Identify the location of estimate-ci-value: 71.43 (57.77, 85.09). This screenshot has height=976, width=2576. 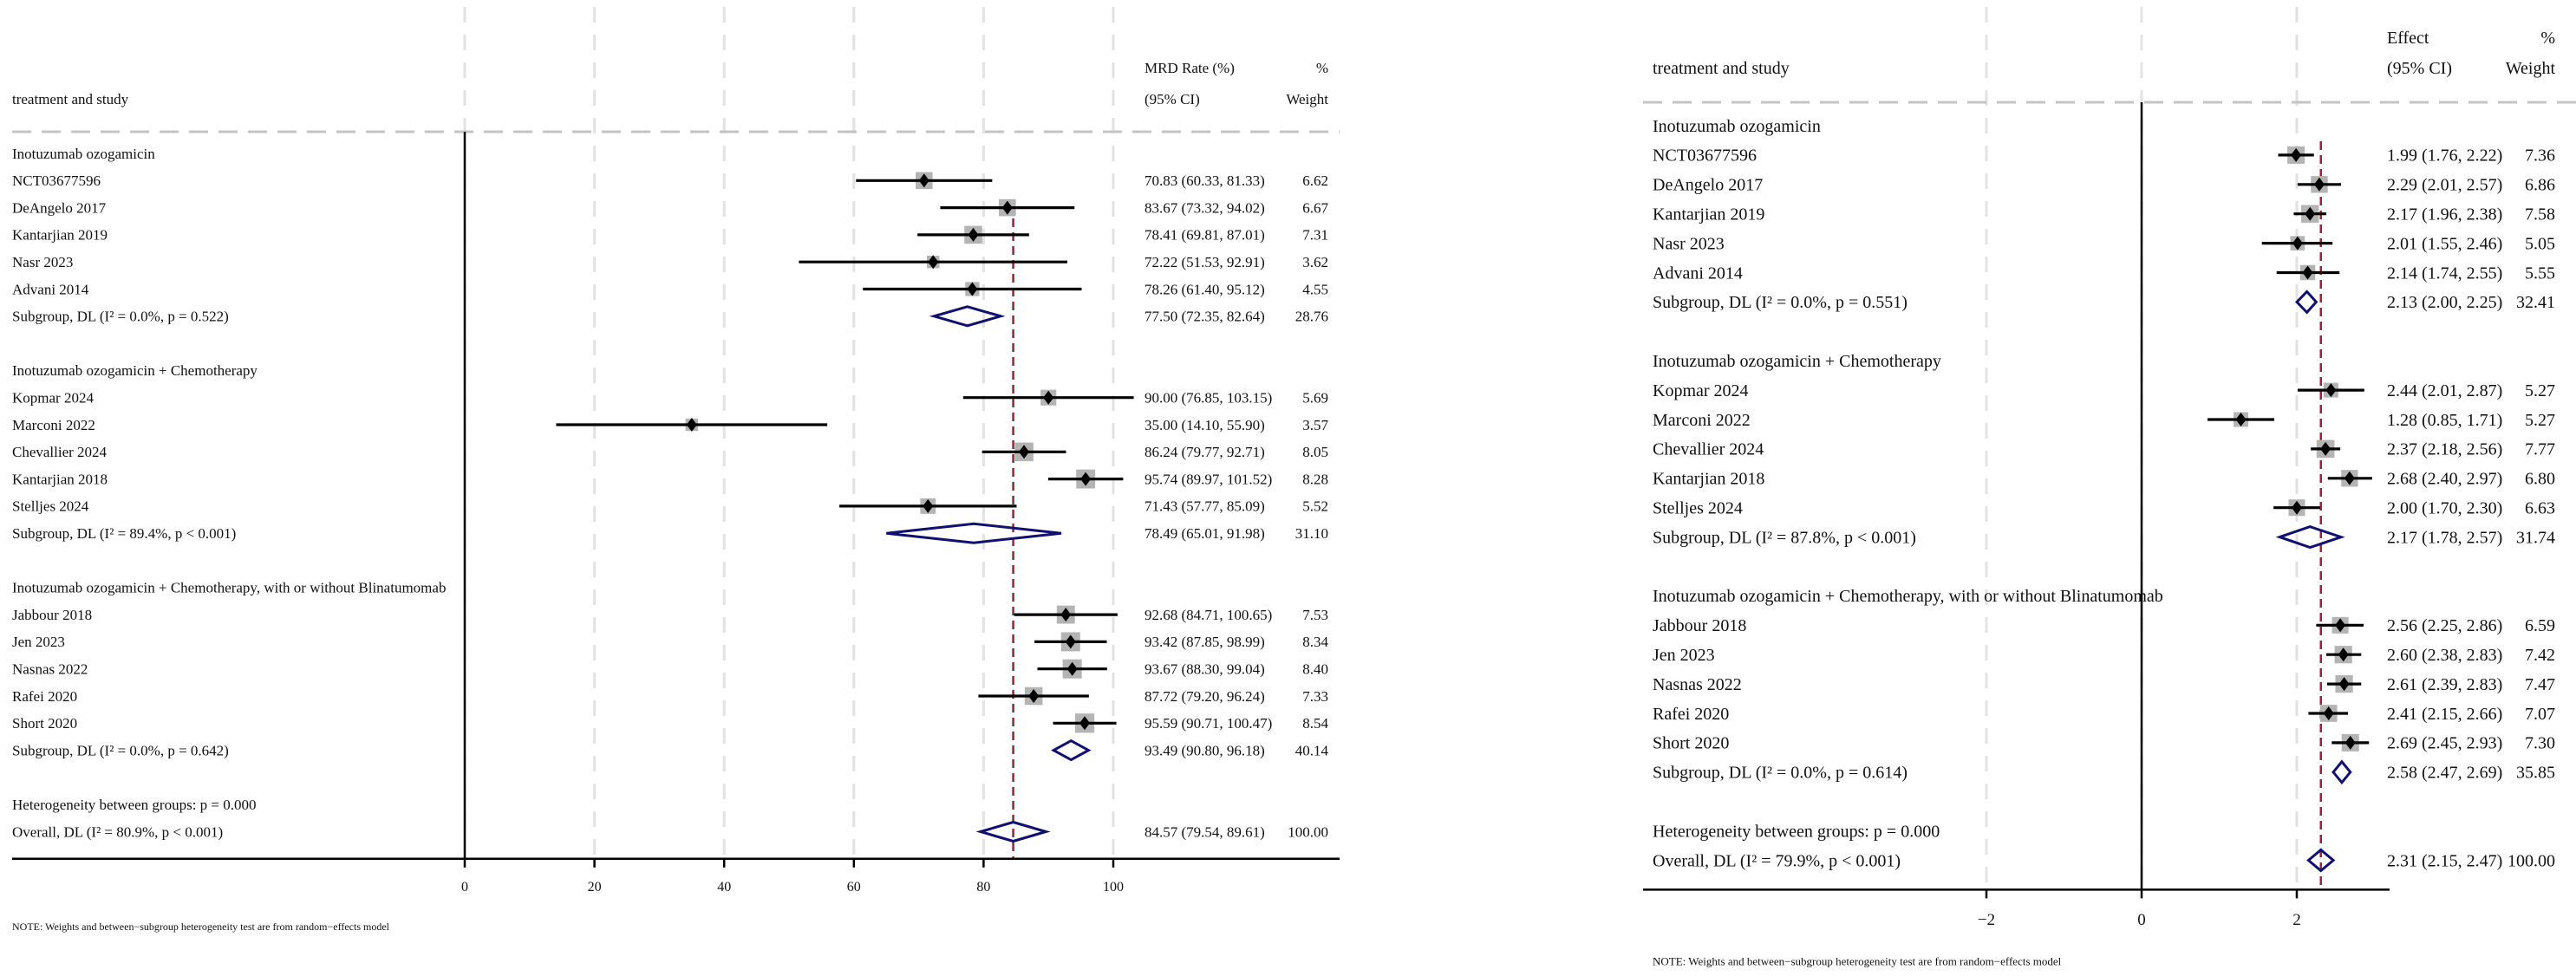
(1205, 507).